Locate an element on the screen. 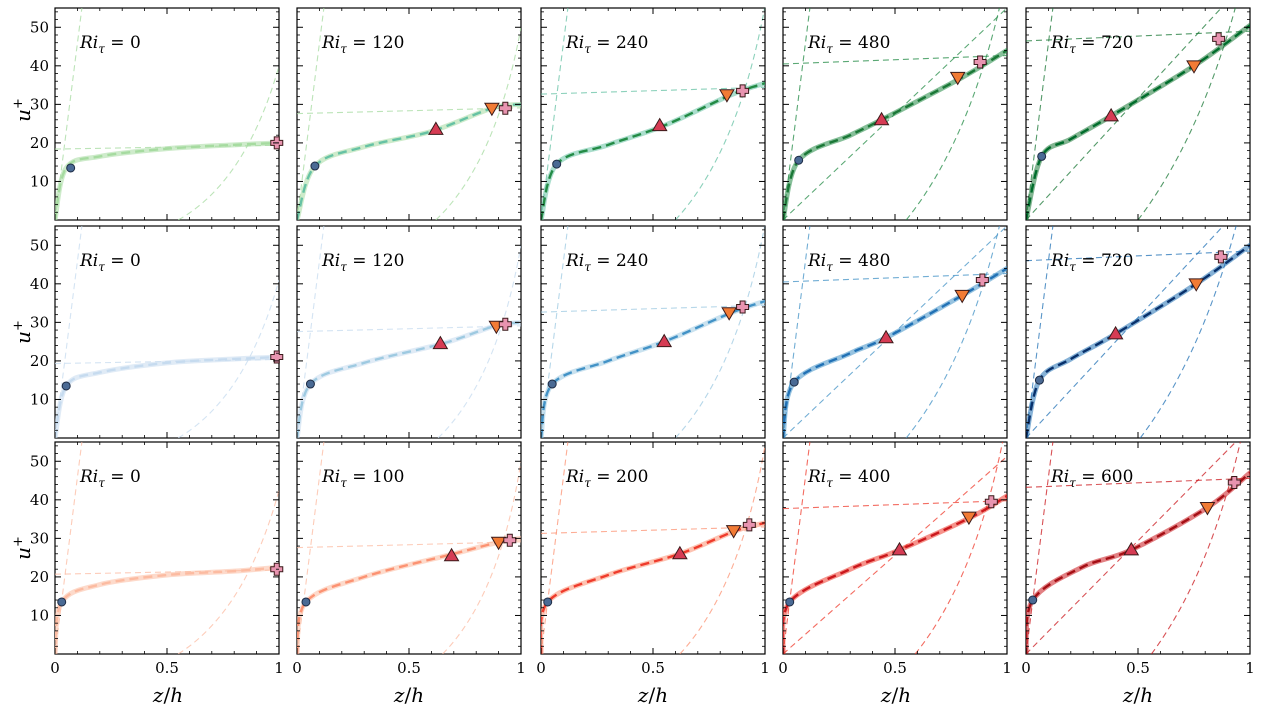  ri-label: Riτ = 120 is located at coordinates (362, 44).